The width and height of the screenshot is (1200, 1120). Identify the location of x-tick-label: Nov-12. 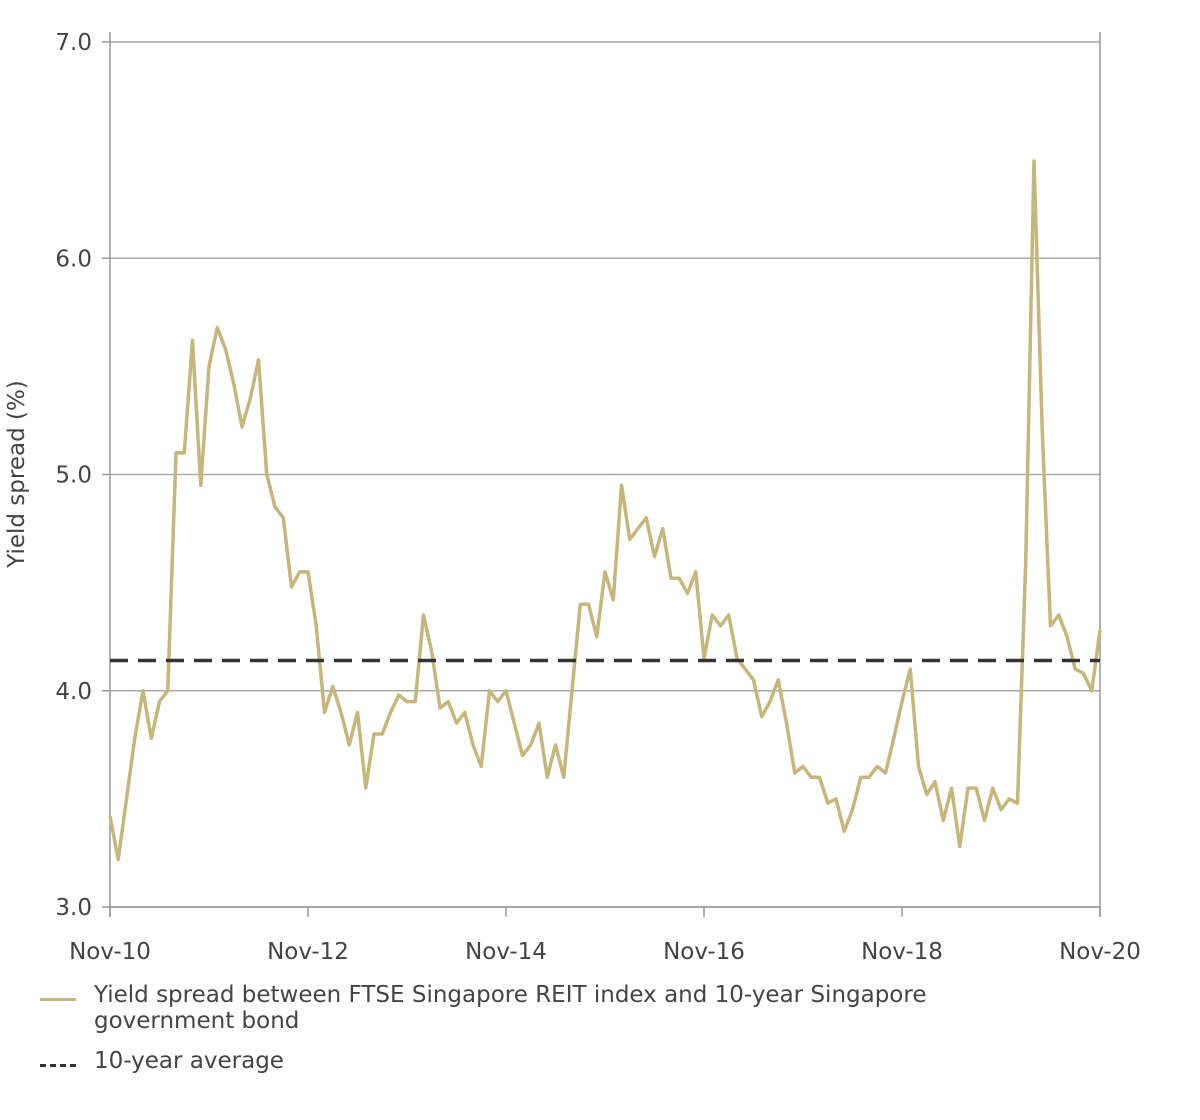
(308, 952).